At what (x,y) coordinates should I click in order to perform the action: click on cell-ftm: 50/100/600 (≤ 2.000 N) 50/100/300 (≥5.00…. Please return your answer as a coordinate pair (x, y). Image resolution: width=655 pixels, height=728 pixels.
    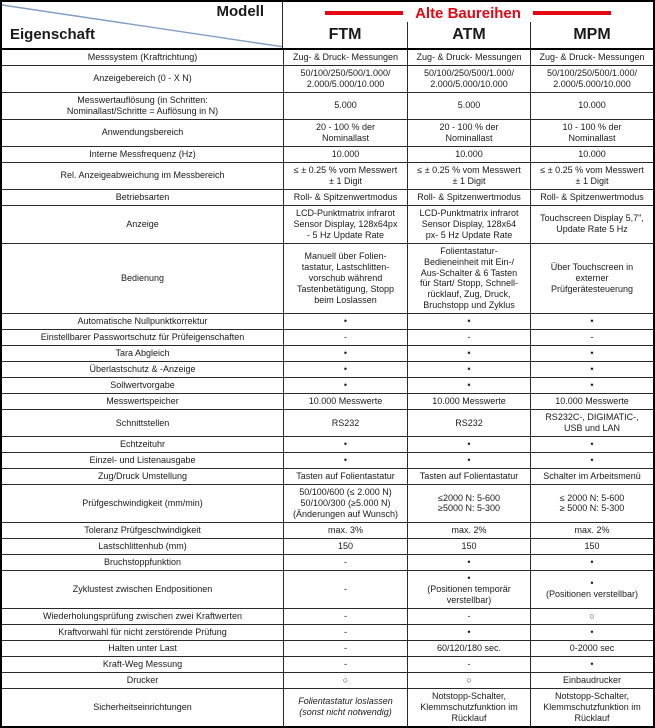
    Looking at the image, I should click on (345, 503).